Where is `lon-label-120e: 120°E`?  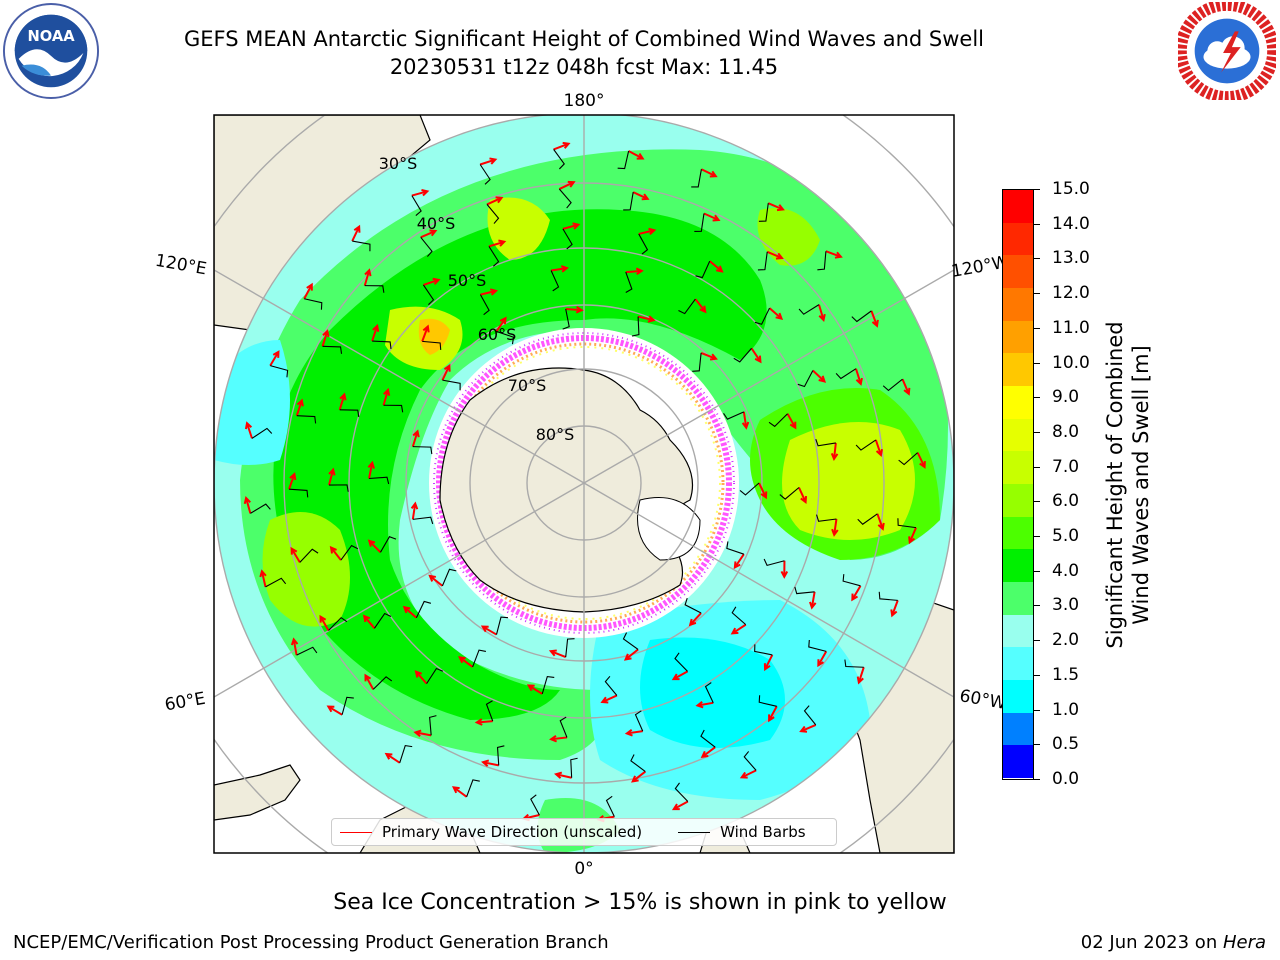 lon-label-120e: 120°E is located at coordinates (181, 265).